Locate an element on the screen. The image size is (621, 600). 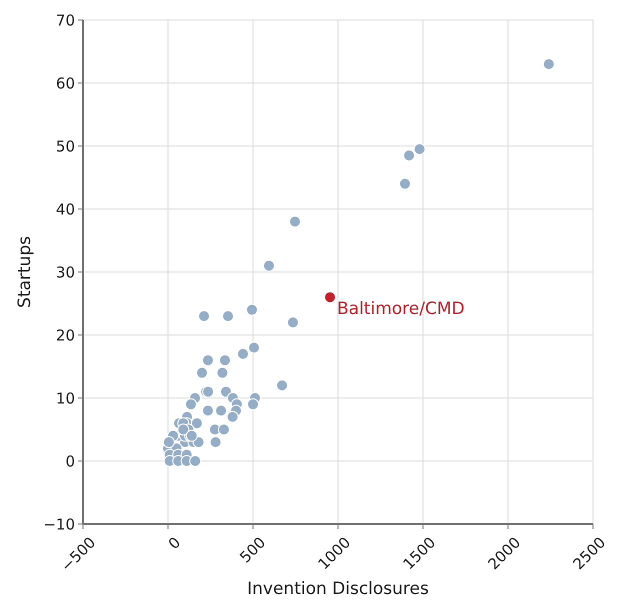
y-tick-label: −10 is located at coordinates (59, 524).